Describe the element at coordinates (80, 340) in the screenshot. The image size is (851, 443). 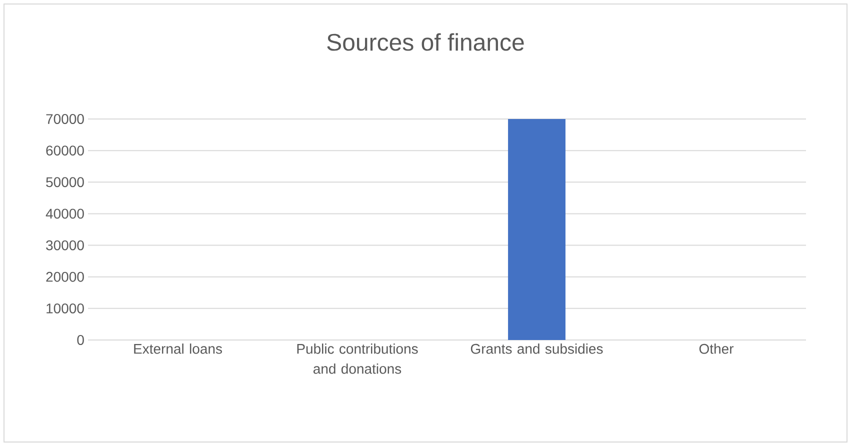
I see `y-tick-label: 0` at that location.